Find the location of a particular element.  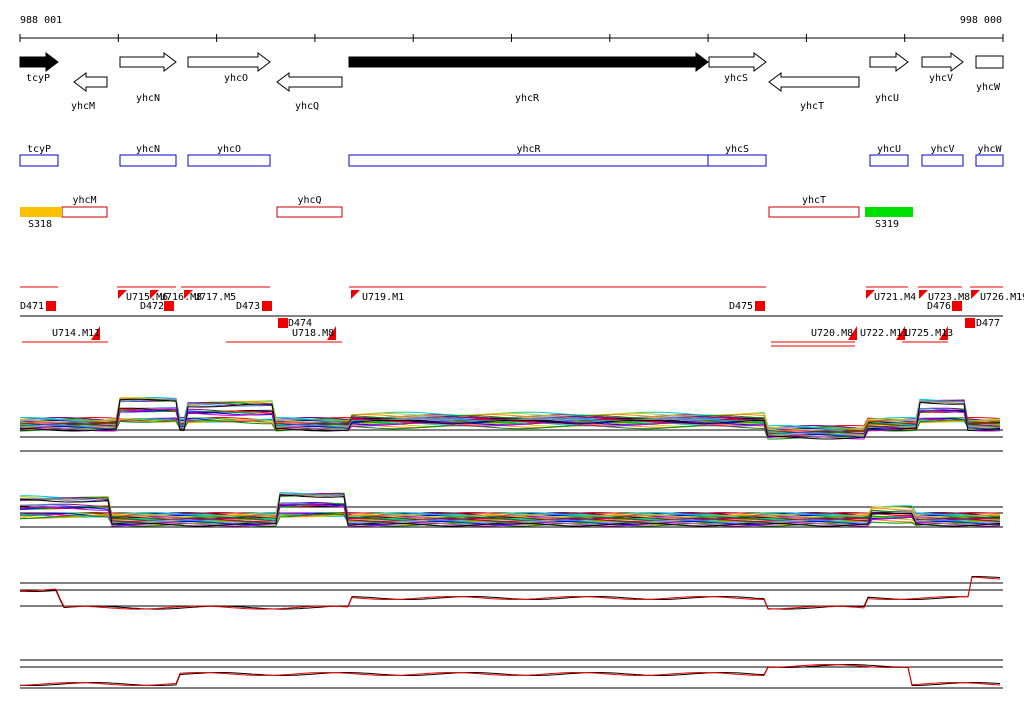

sense-label: yhcW is located at coordinates (989, 149).